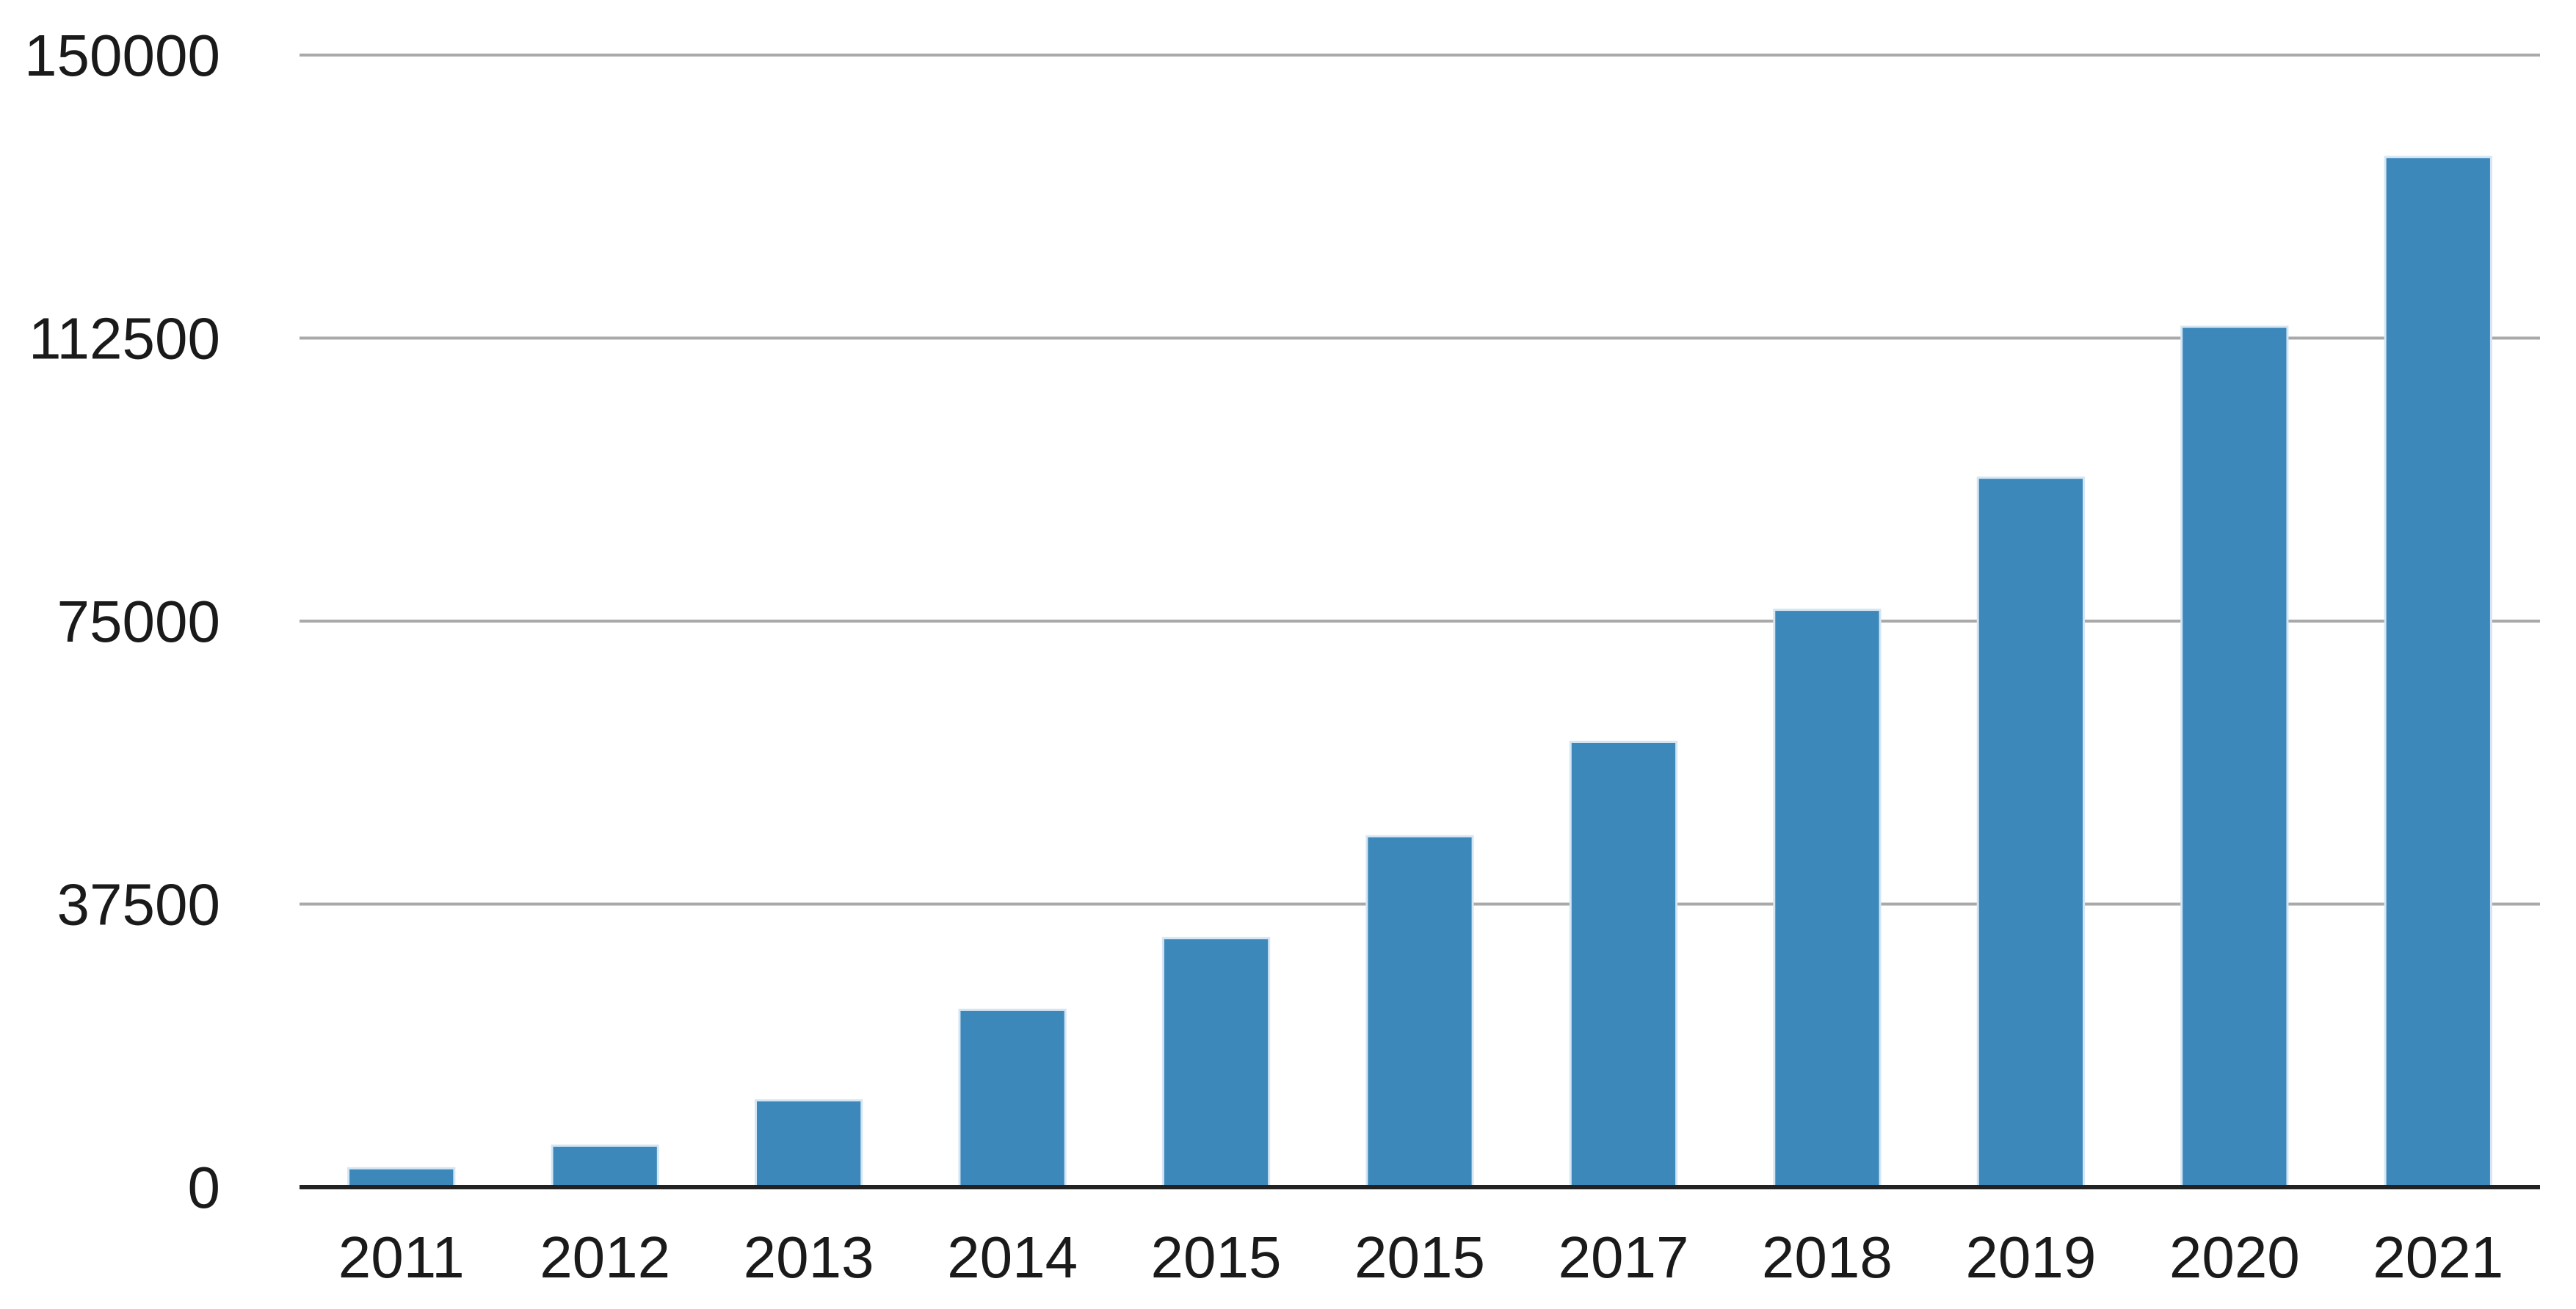  I want to click on bar-2013, so click(808, 1144).